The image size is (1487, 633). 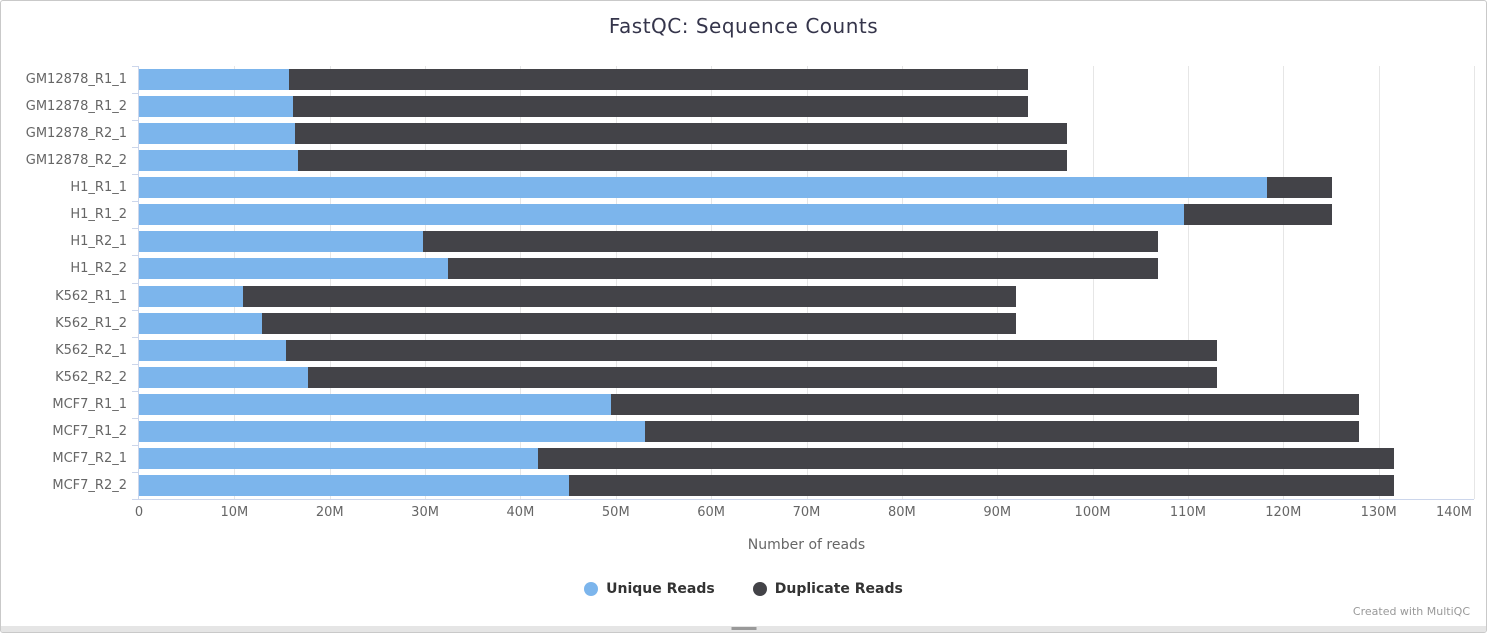 What do you see at coordinates (743, 589) in the screenshot?
I see `legend: Unique Reads Duplicate Reads` at bounding box center [743, 589].